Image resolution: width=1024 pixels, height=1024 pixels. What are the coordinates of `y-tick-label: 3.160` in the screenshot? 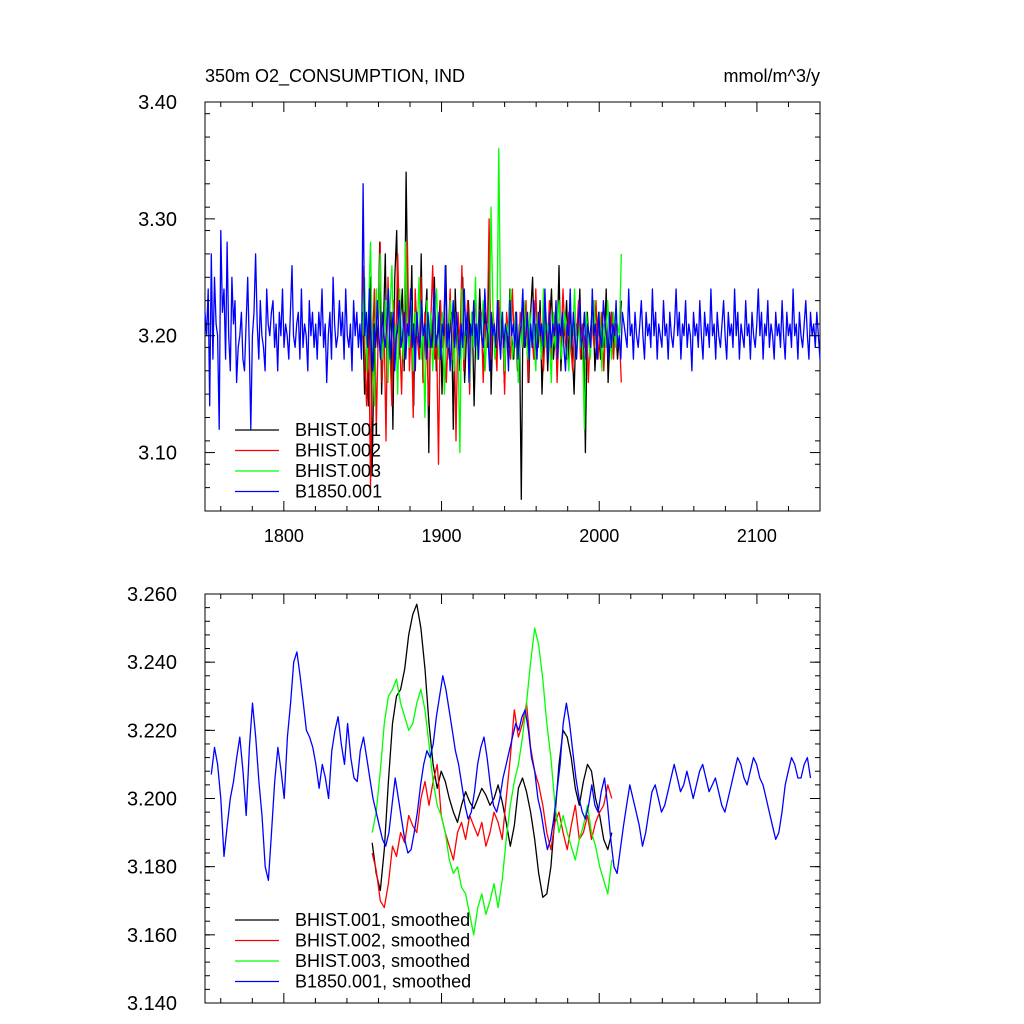 It's located at (152, 936).